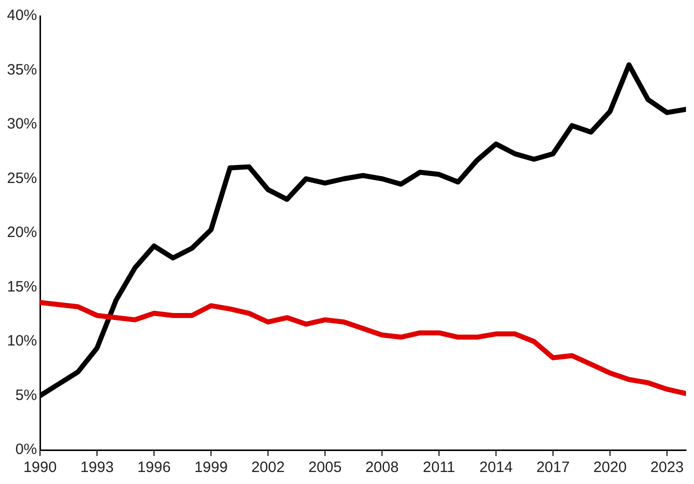 The height and width of the screenshot is (484, 694). I want to click on y-tick-label: 15%, so click(22, 287).